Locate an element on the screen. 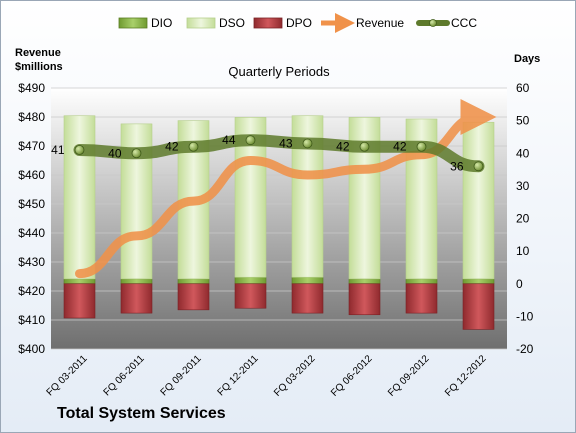 This screenshot has width=576, height=433. x-tick-label: FQ 03-2011 is located at coordinates (67, 375).